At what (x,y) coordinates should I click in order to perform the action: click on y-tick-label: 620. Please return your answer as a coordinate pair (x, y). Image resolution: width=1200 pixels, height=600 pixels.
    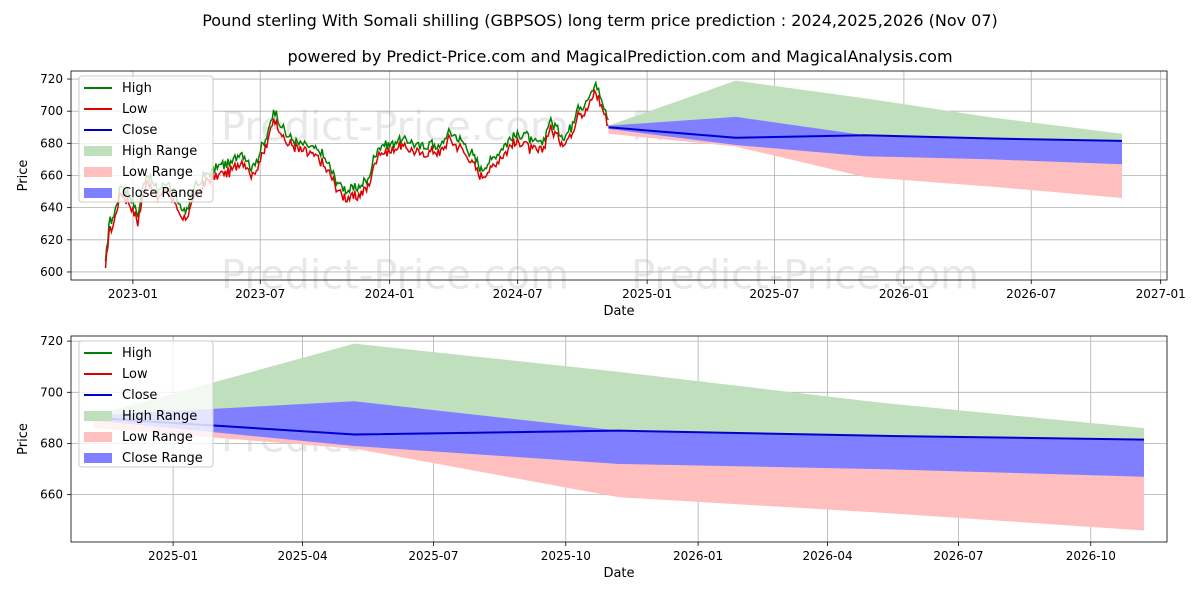
    Looking at the image, I should click on (51, 240).